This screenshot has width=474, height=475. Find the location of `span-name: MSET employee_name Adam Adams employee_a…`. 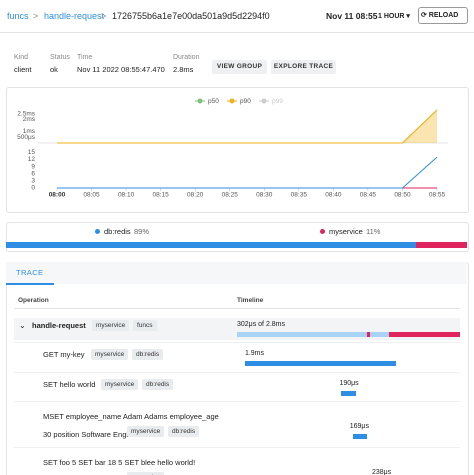

span-name: MSET employee_name Adam Adams employee_a… is located at coordinates (131, 425).